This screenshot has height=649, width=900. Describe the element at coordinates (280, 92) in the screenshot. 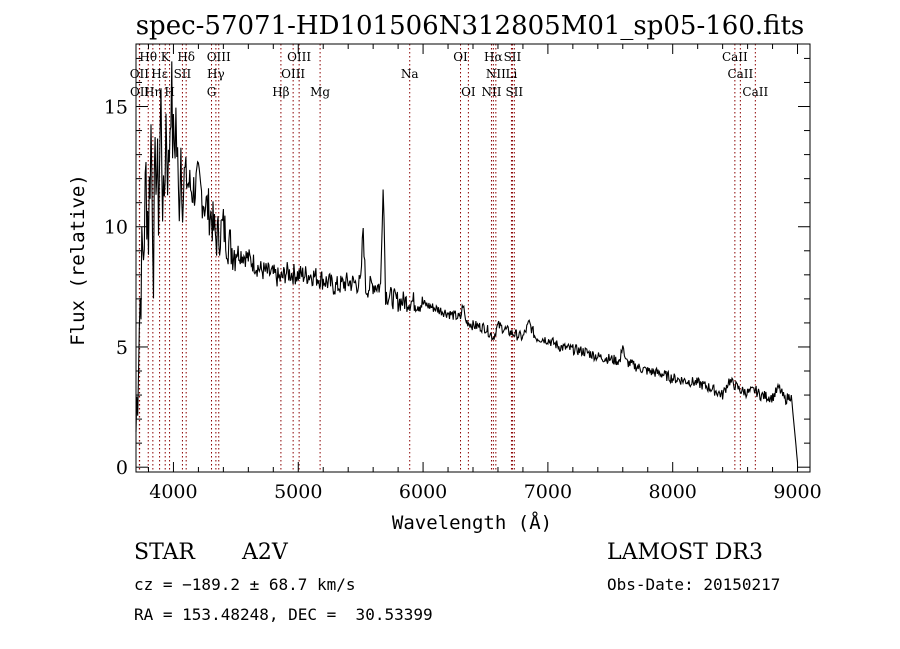

I see `line-marker-label: Hβ` at that location.